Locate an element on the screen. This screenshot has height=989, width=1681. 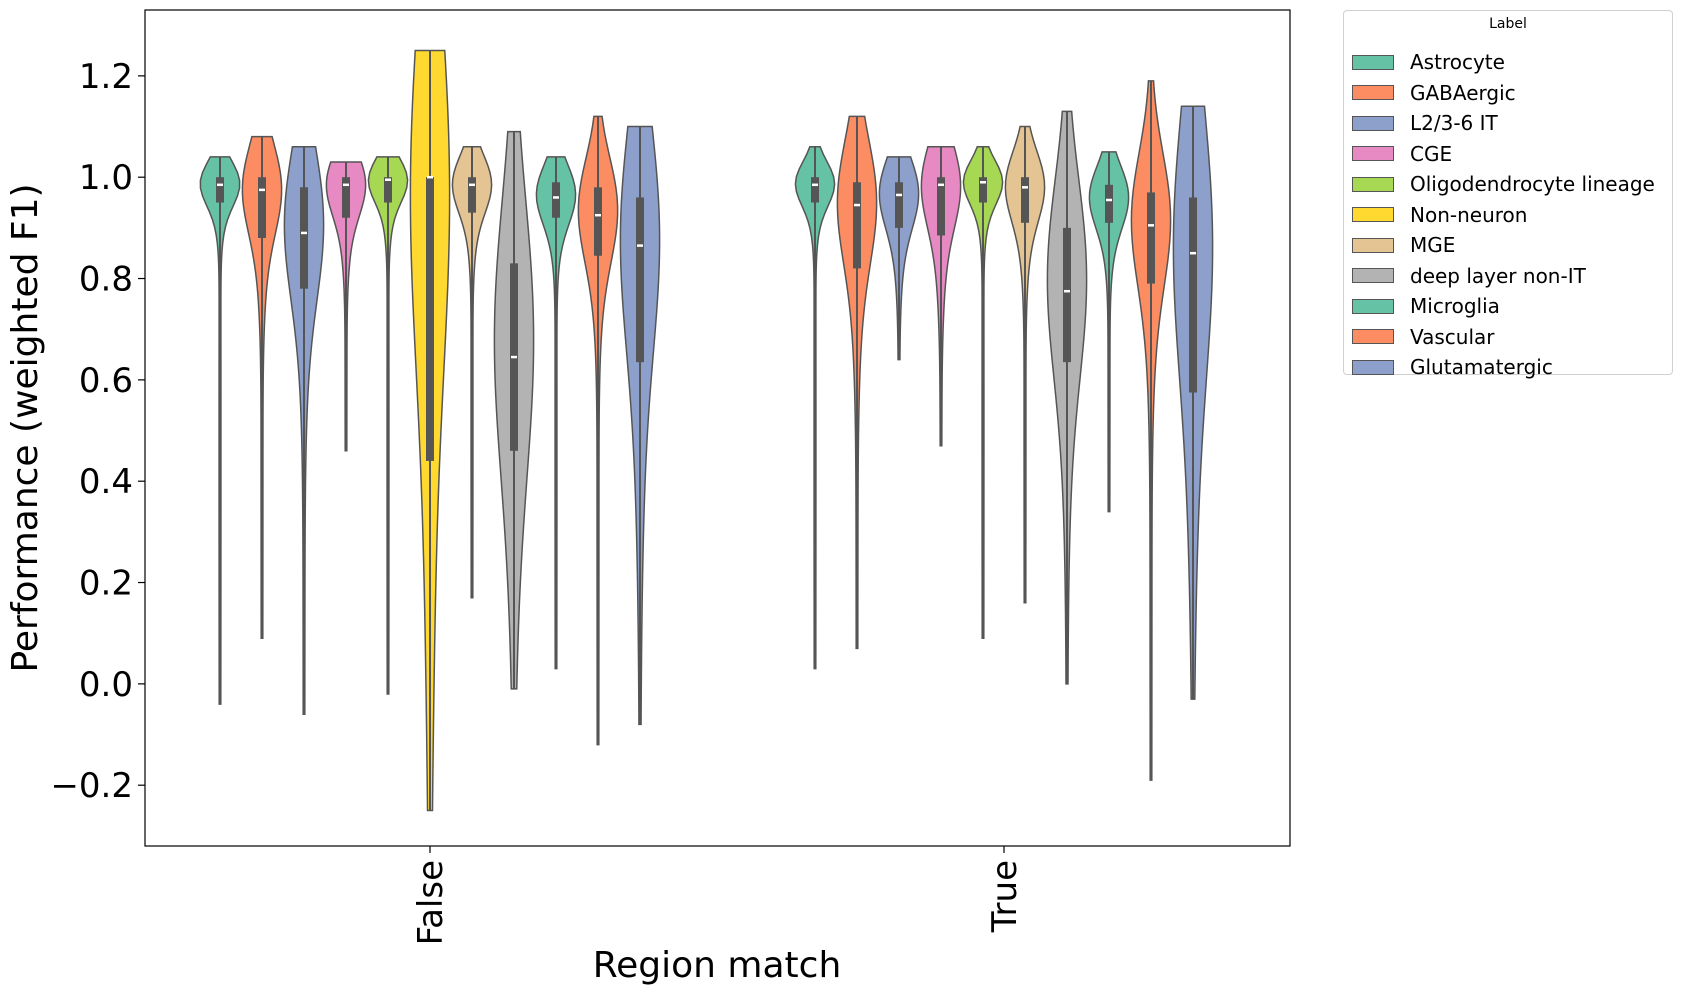
legend-item: MGE is located at coordinates (1403, 245).